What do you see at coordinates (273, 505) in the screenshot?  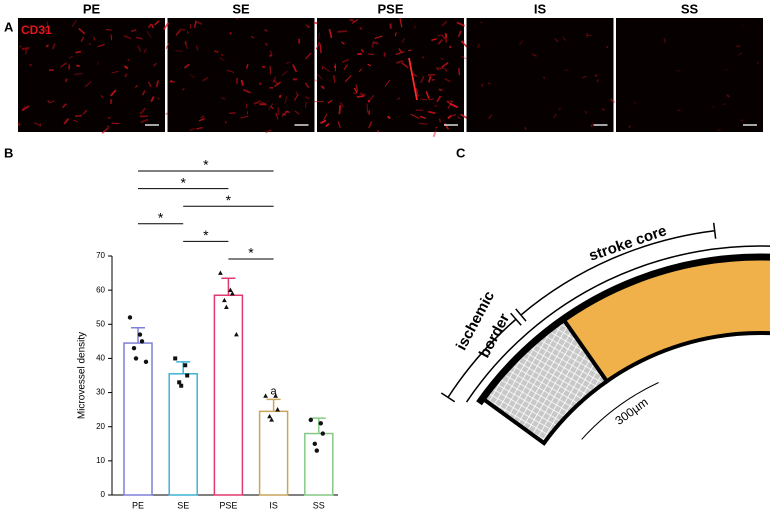 I see `x-tick-label: IS` at bounding box center [273, 505].